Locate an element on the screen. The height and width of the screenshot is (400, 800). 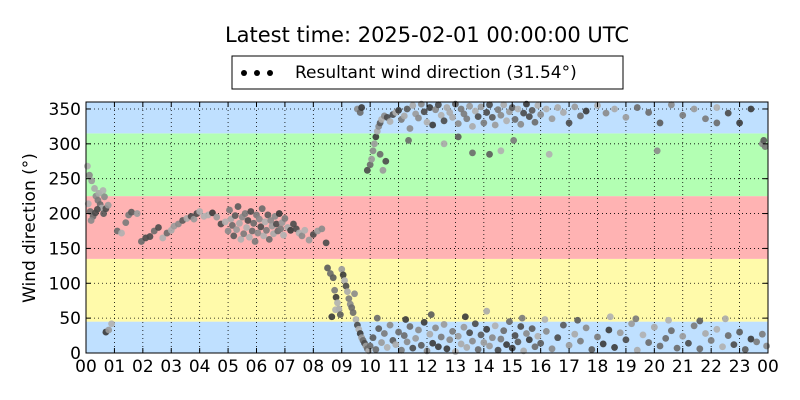
x-tick-label: 19 is located at coordinates (626, 367).